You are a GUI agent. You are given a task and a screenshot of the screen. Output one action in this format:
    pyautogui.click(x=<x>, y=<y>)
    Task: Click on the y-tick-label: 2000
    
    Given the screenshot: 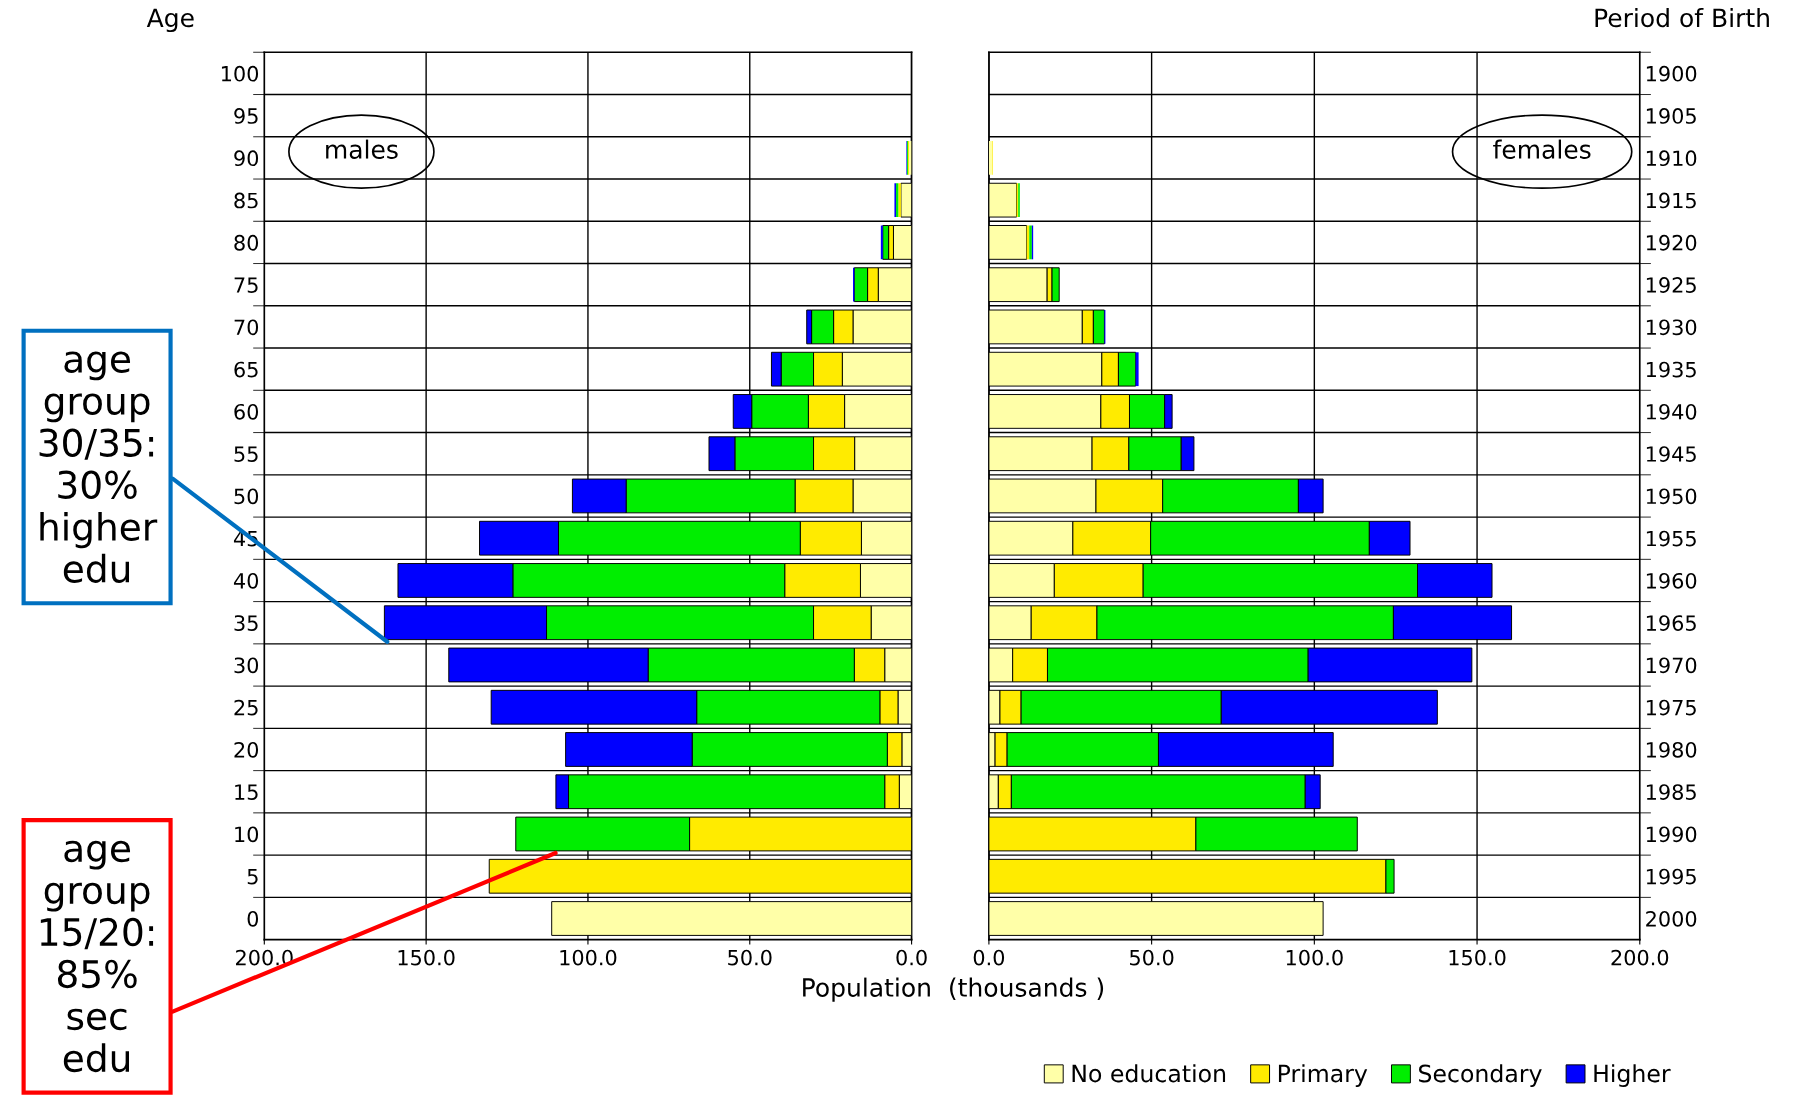 What is the action you would take?
    pyautogui.click(x=1671, y=918)
    